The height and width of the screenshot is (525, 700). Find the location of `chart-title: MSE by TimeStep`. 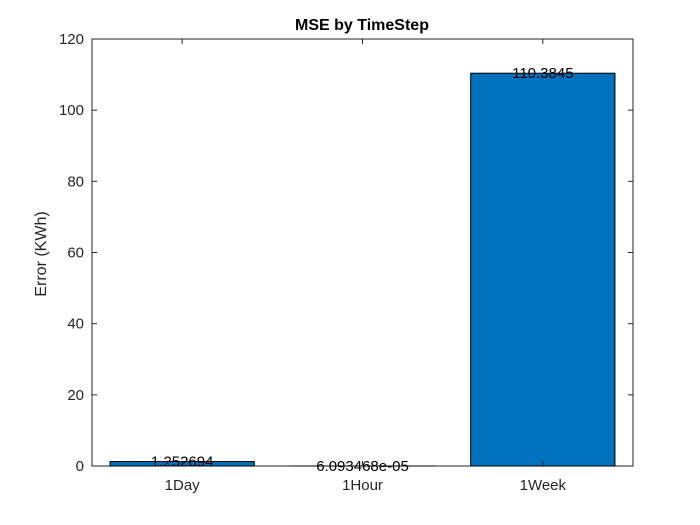

chart-title: MSE by TimeStep is located at coordinates (362, 25).